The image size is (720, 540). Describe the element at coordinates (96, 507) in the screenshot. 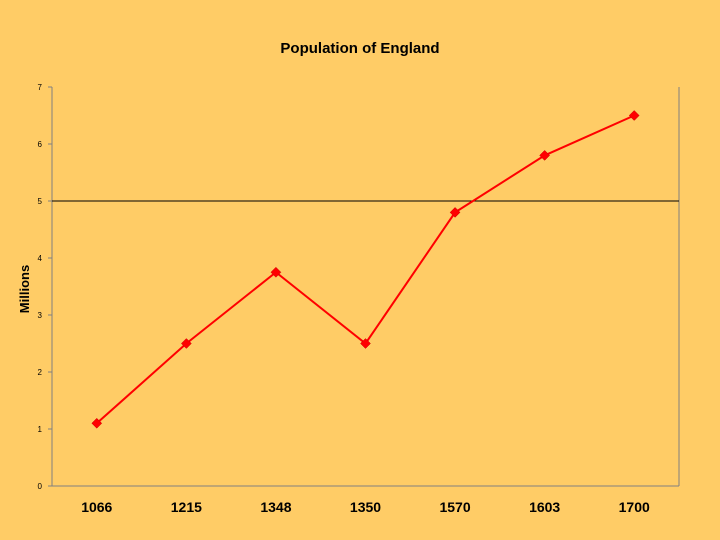

I see `x-tick-label: 1066` at that location.